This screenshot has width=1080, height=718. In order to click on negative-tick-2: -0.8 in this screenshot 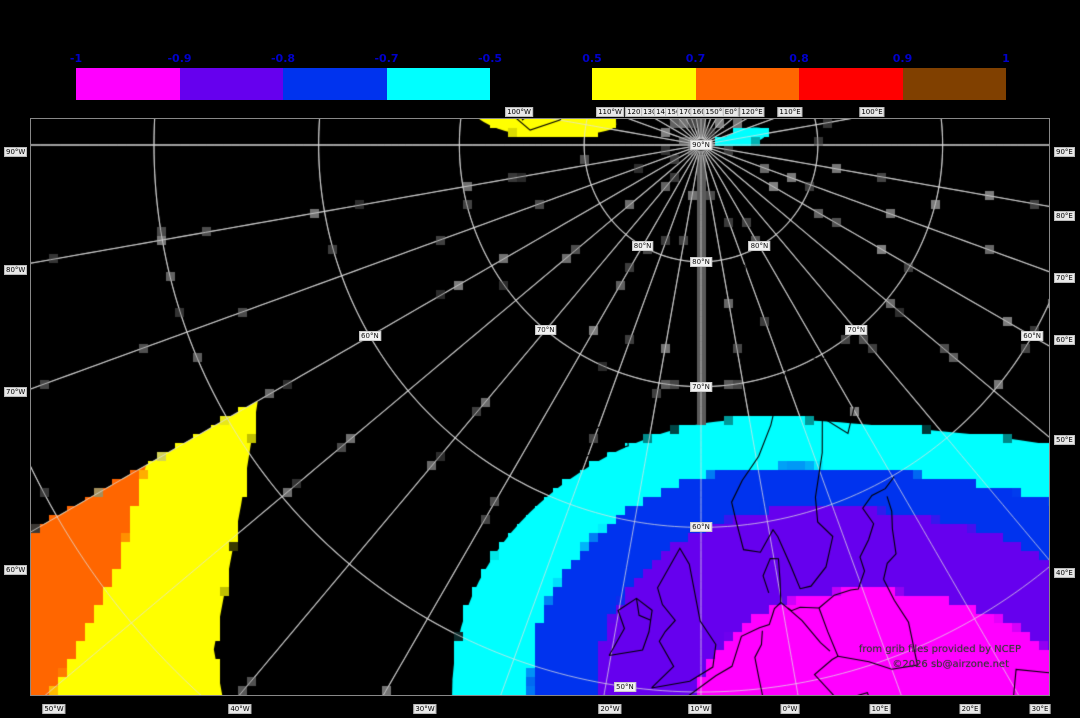, I will do `click(283, 58)`.